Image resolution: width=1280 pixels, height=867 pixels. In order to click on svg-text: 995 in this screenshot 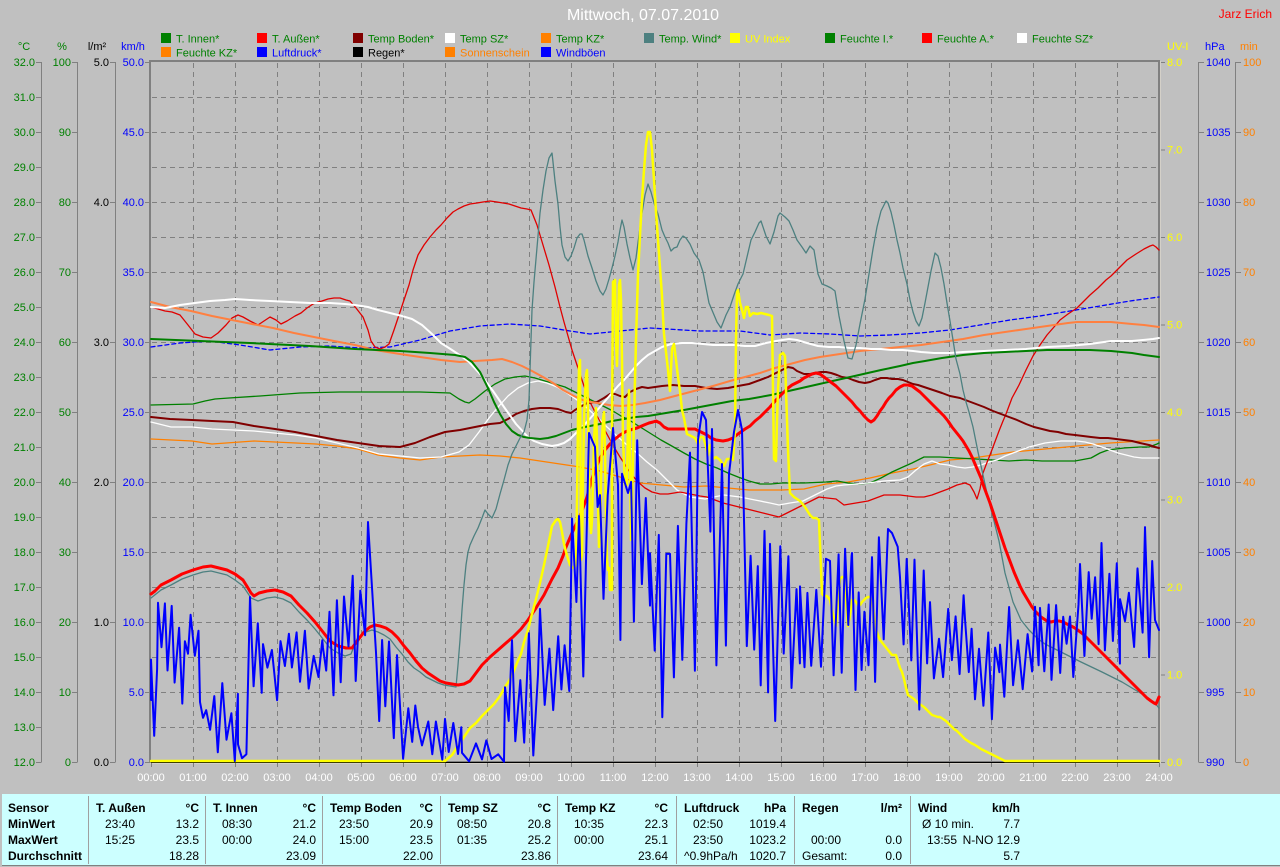, I will do `click(1215, 693)`.